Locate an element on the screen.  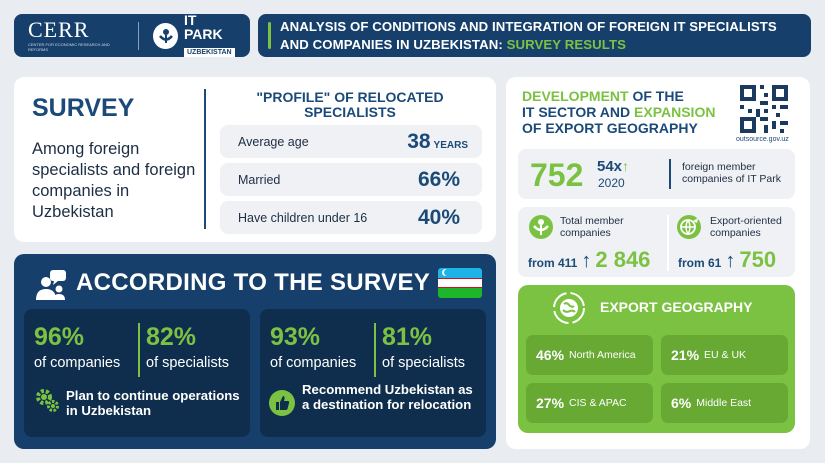
profile-heading: "PROFILE" OF RELOCATED SPECIALISTS is located at coordinates (350, 104).